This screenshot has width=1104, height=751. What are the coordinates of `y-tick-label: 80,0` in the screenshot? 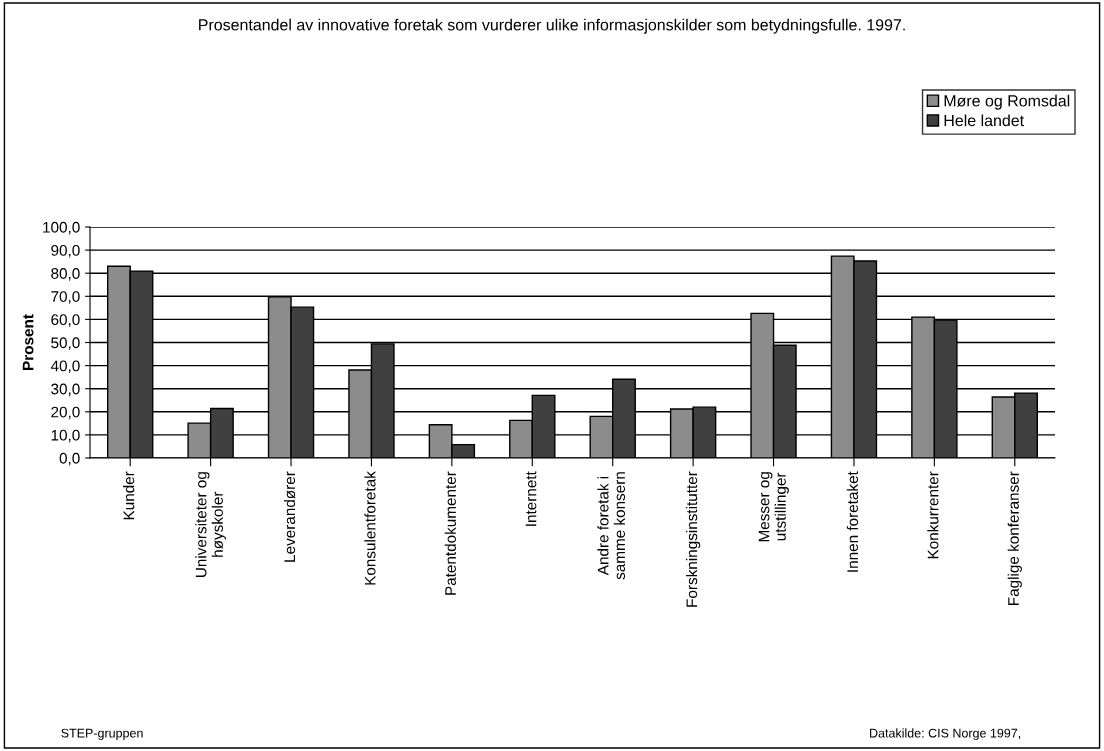 It's located at (65, 274).